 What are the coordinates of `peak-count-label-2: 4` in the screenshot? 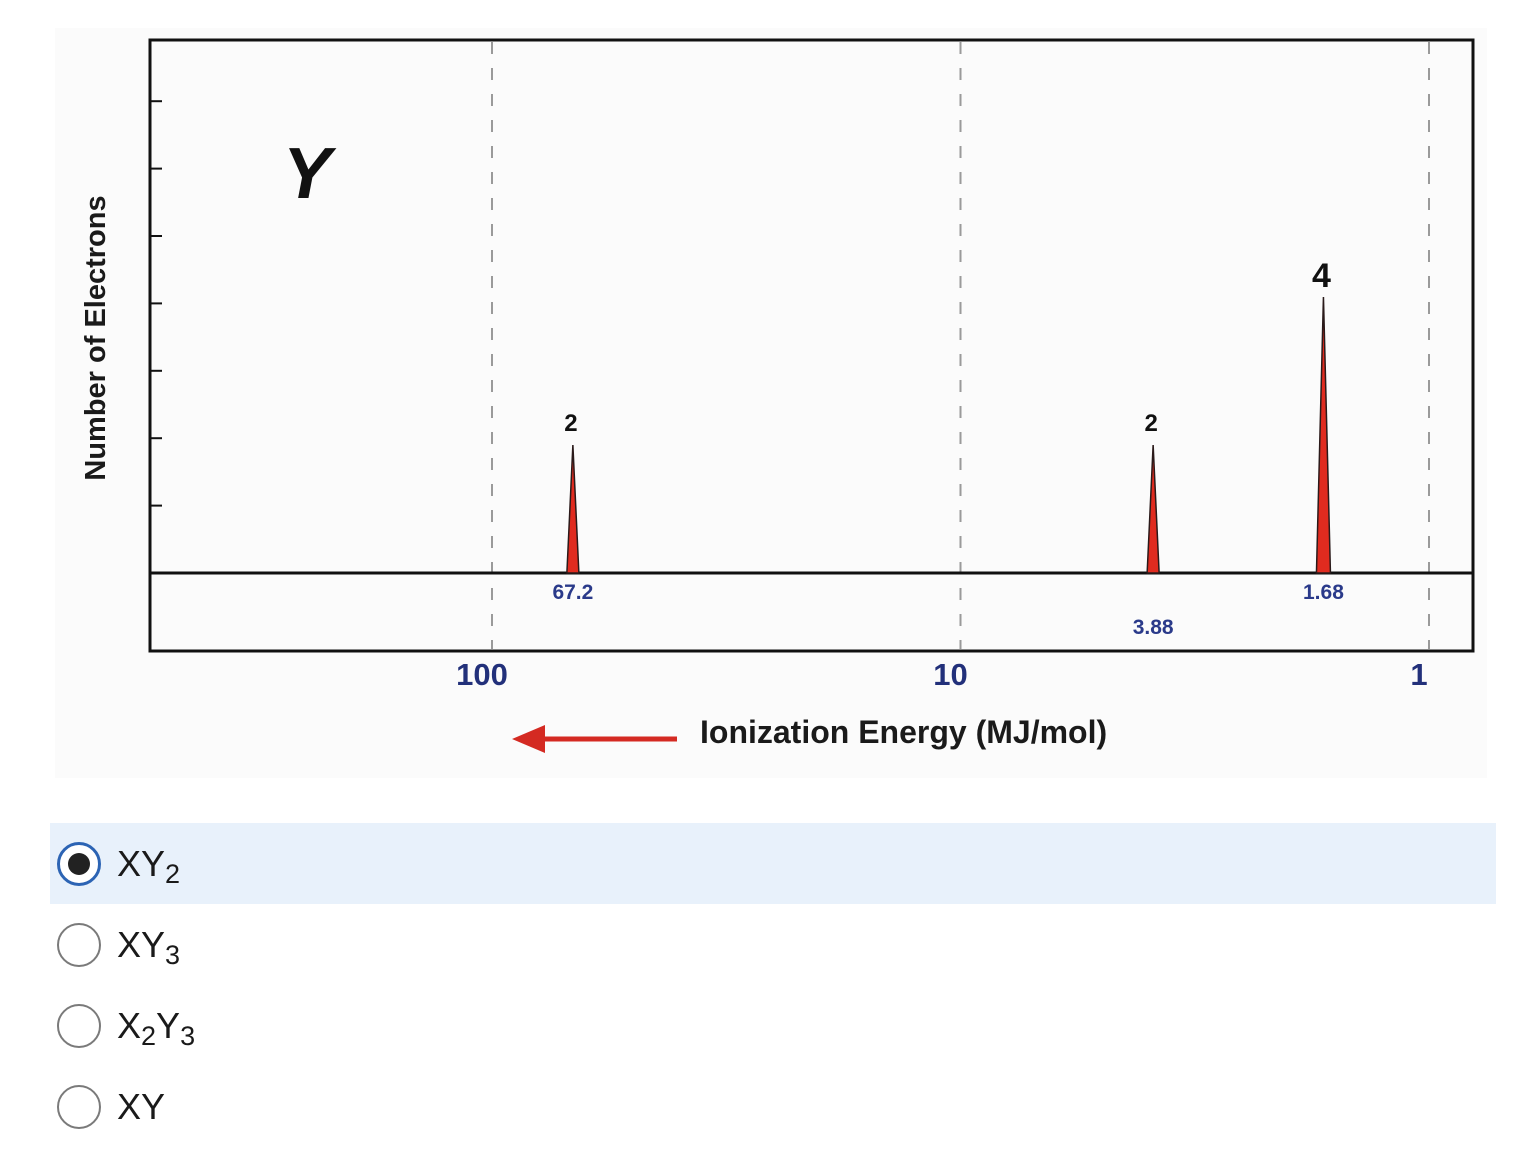 It's located at (1321, 276).